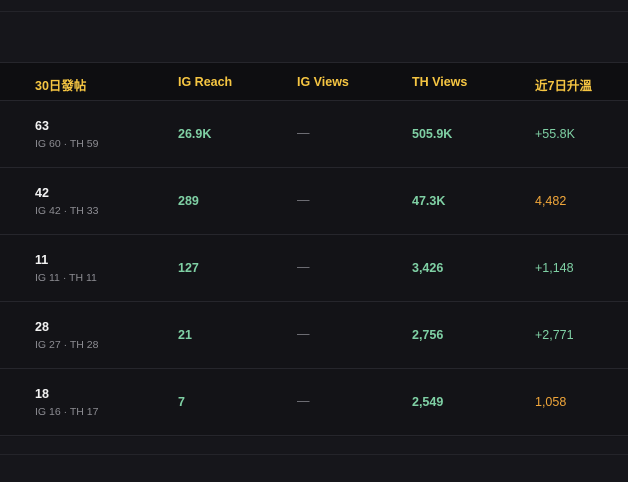 Image resolution: width=628 pixels, height=482 pixels. I want to click on posts-count: 28, so click(42, 327).